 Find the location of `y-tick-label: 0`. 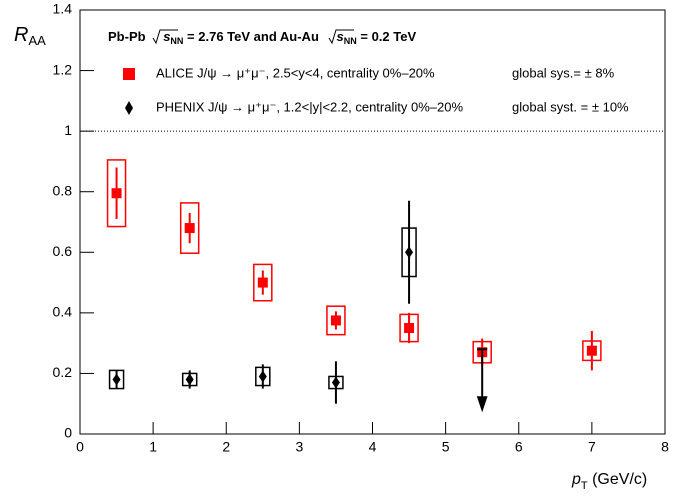

y-tick-label: 0 is located at coordinates (68, 433).